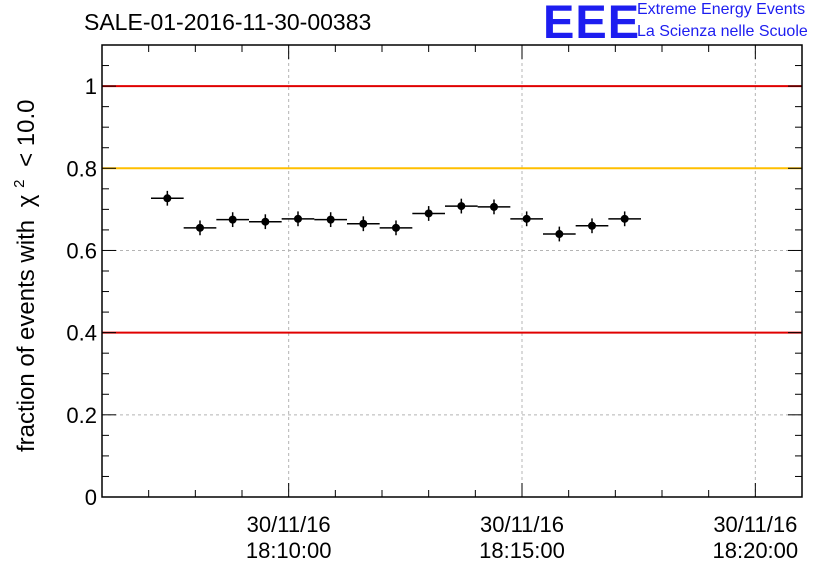 Image resolution: width=836 pixels, height=572 pixels. I want to click on x-tick-label-time: 18:20:00, so click(756, 550).